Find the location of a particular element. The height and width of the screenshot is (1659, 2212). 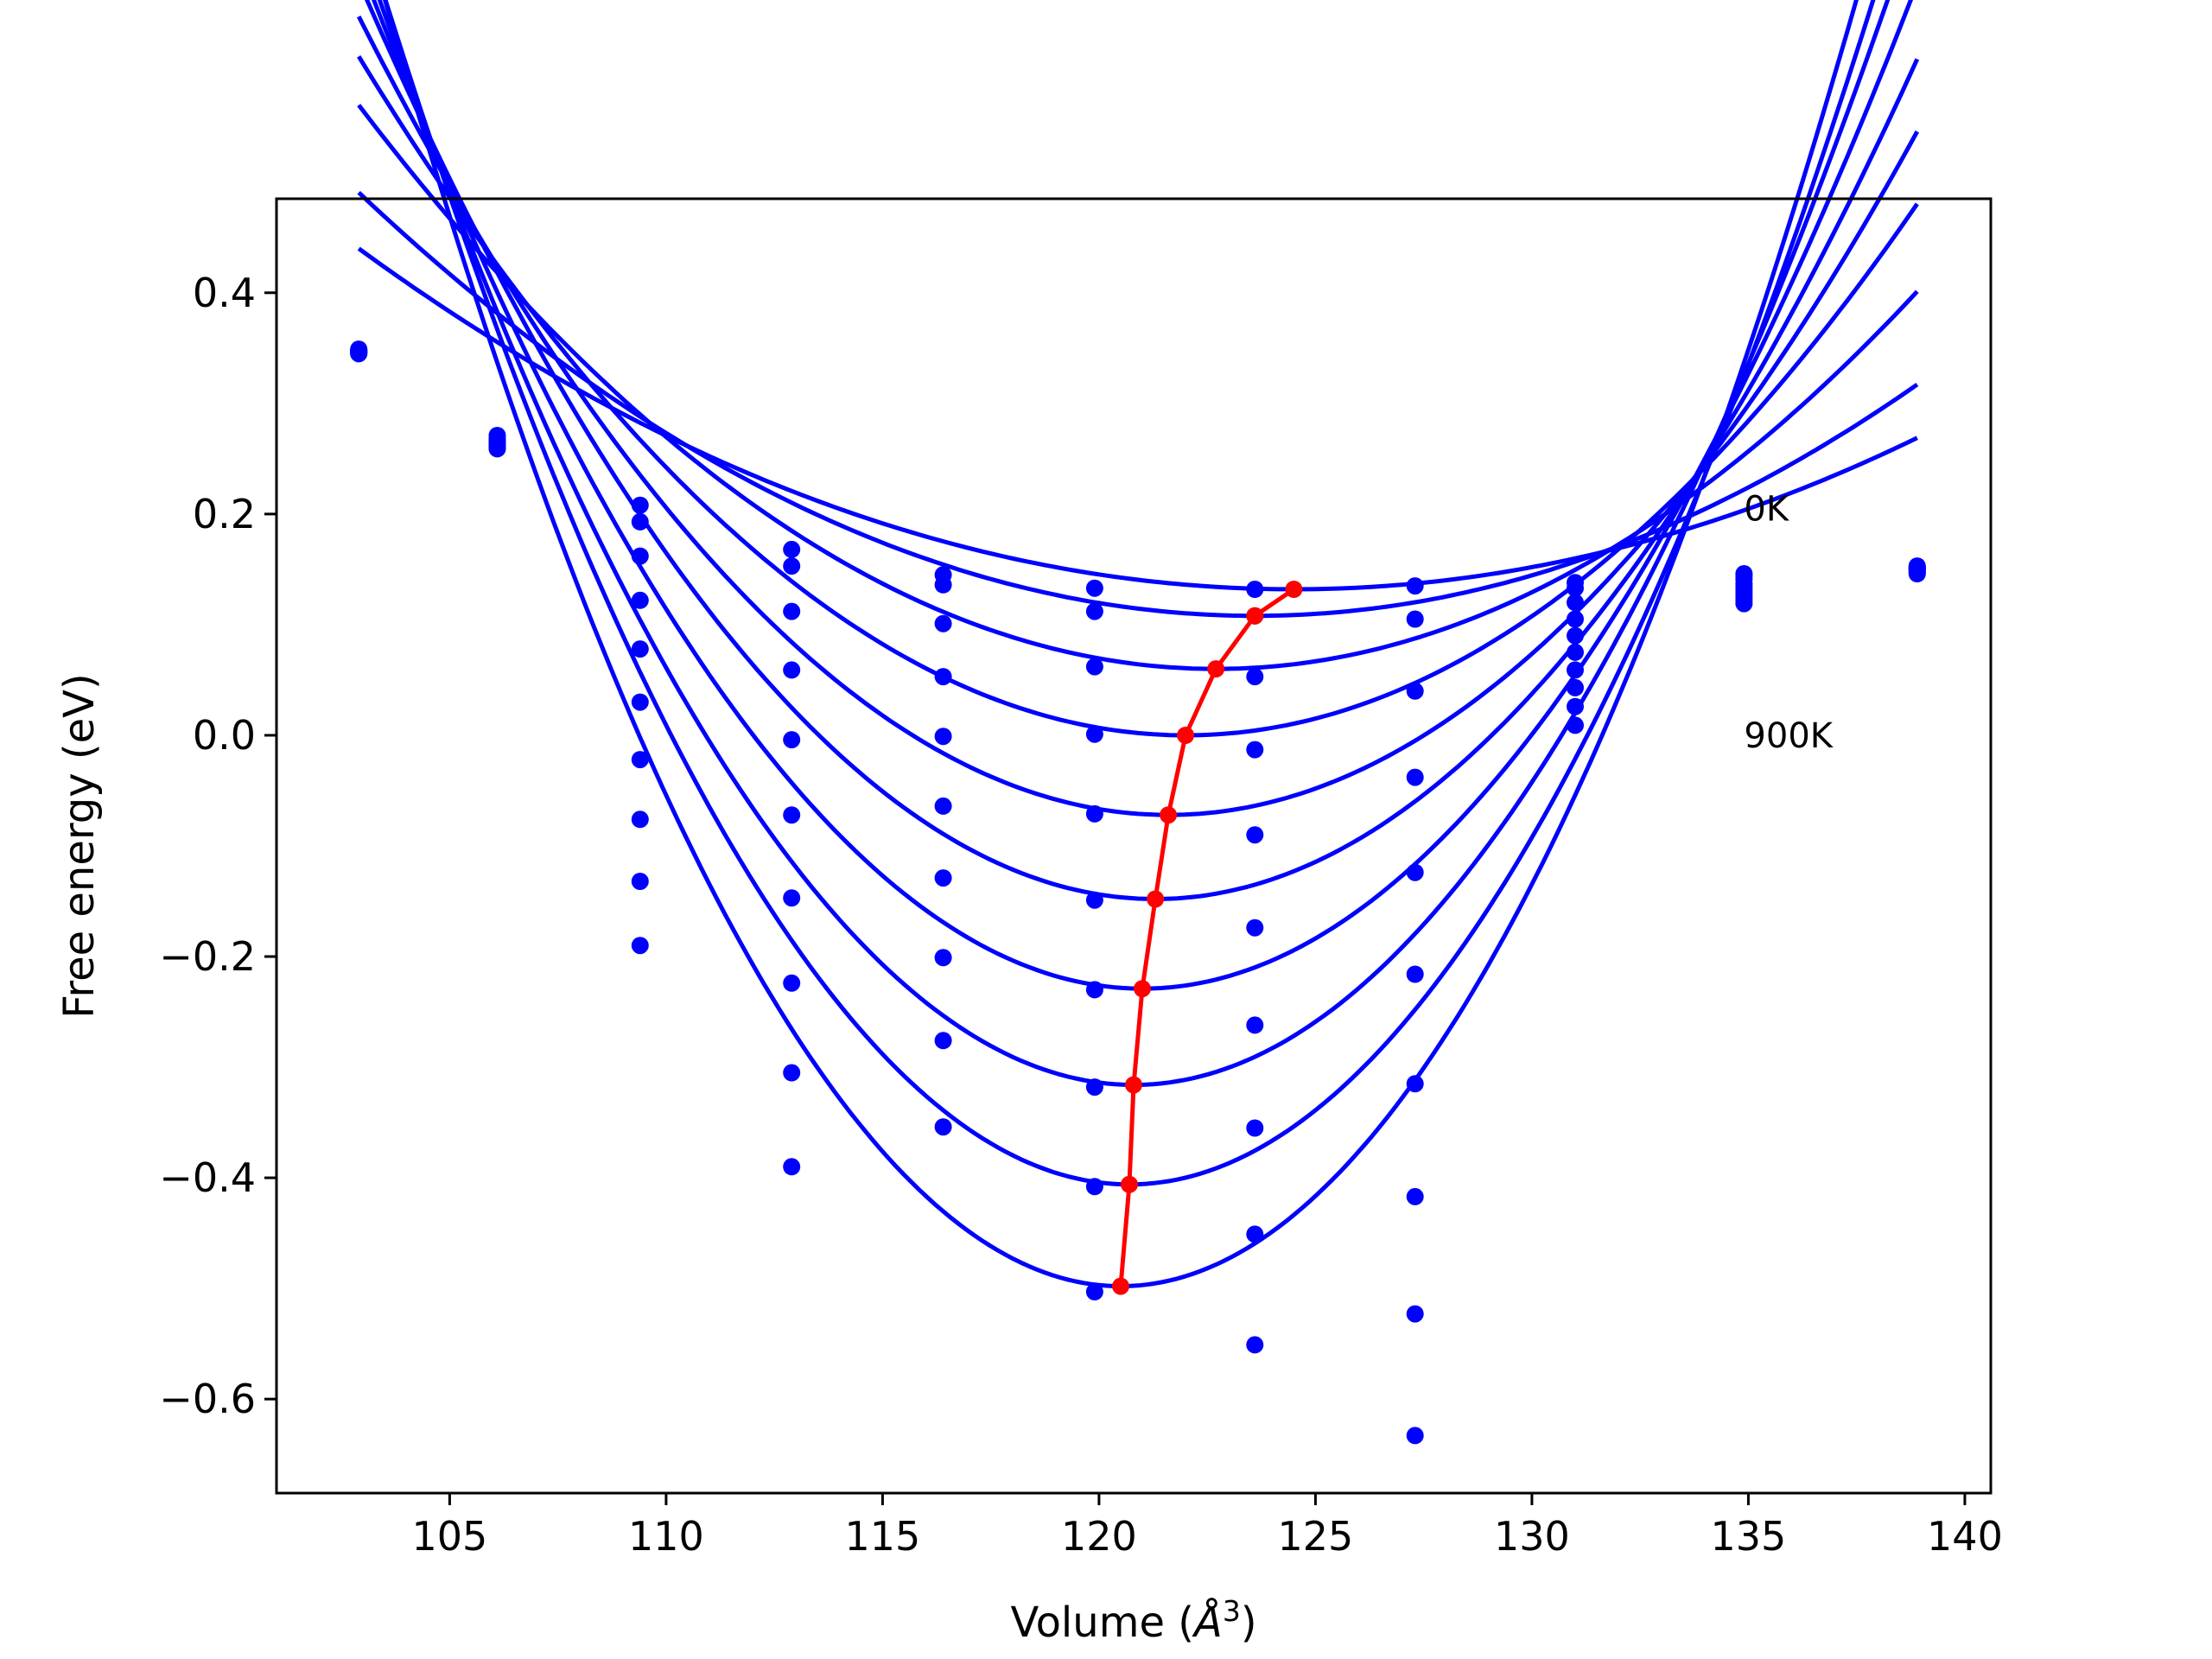

y-tick-label-3: −0.2 is located at coordinates (207, 956).